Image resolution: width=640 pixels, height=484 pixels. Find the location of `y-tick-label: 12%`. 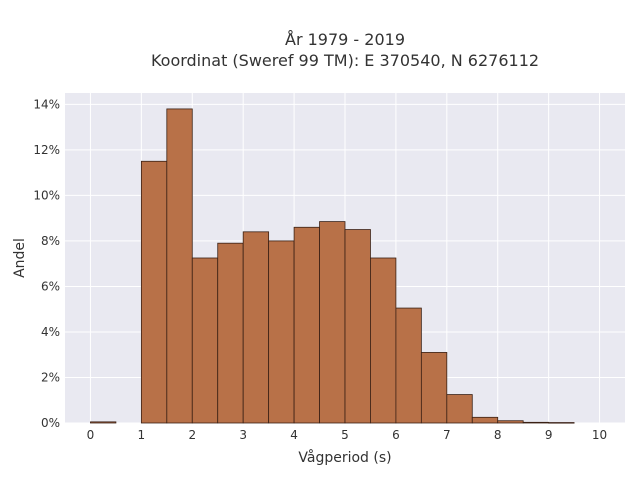

y-tick-label: 12% is located at coordinates (46, 150).